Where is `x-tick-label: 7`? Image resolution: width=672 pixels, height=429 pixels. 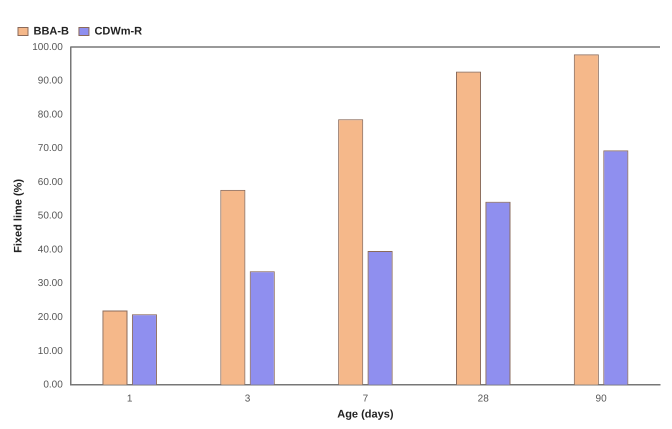
x-tick-label: 7 is located at coordinates (365, 399).